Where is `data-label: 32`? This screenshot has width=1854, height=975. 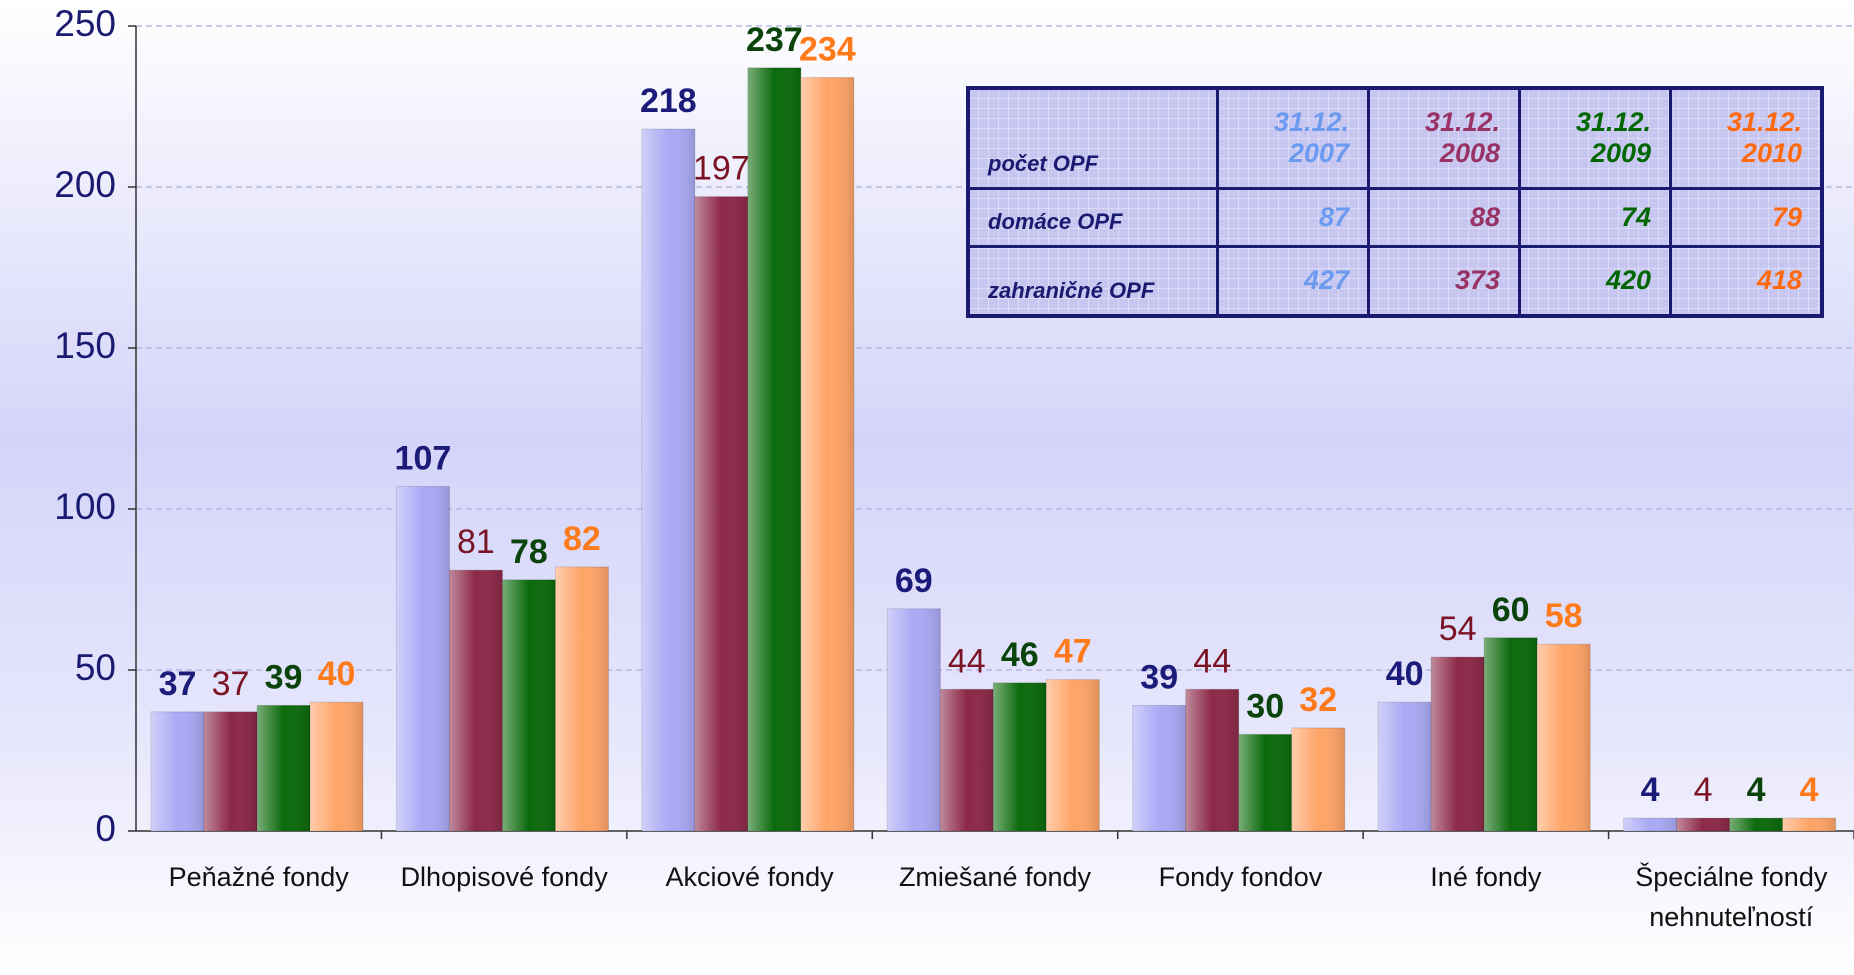
data-label: 32 is located at coordinates (1318, 700).